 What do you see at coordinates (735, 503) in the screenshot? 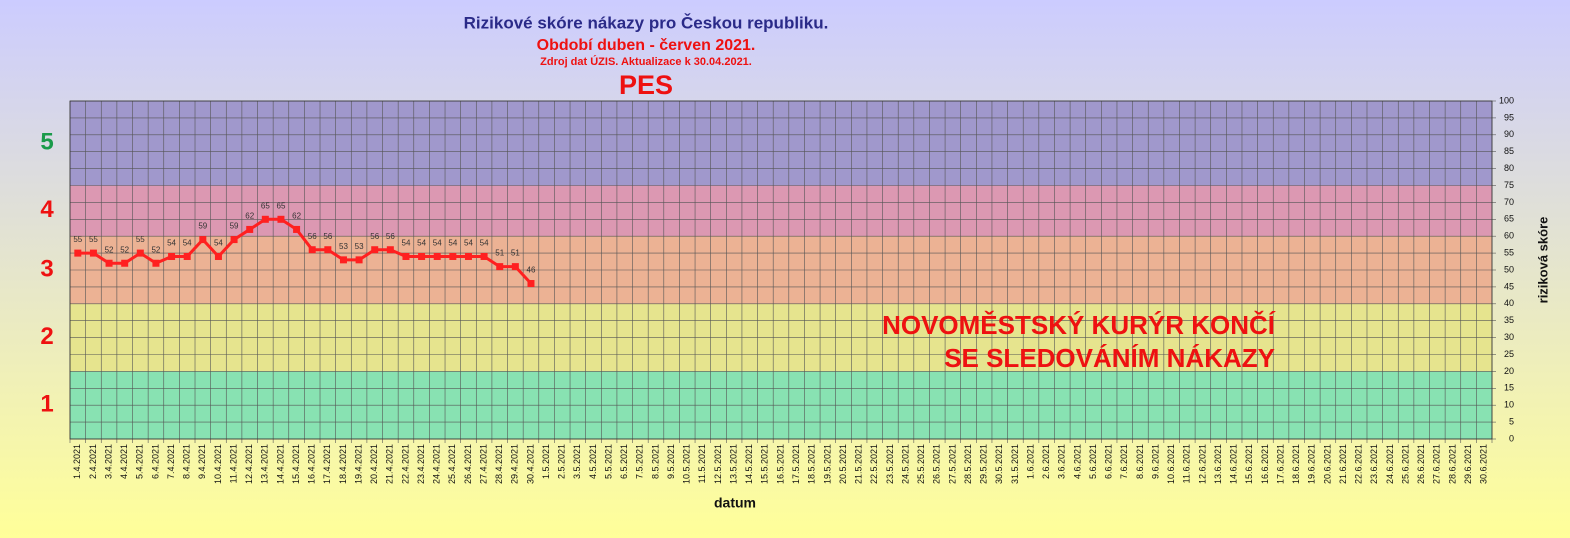
I see `x-axis-label: datum` at bounding box center [735, 503].